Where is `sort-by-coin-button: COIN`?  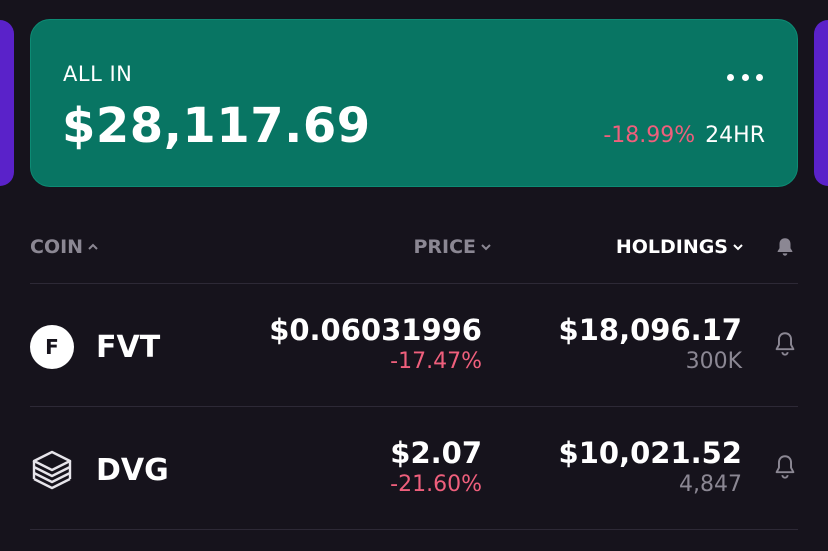
sort-by-coin-button: COIN is located at coordinates (64, 247).